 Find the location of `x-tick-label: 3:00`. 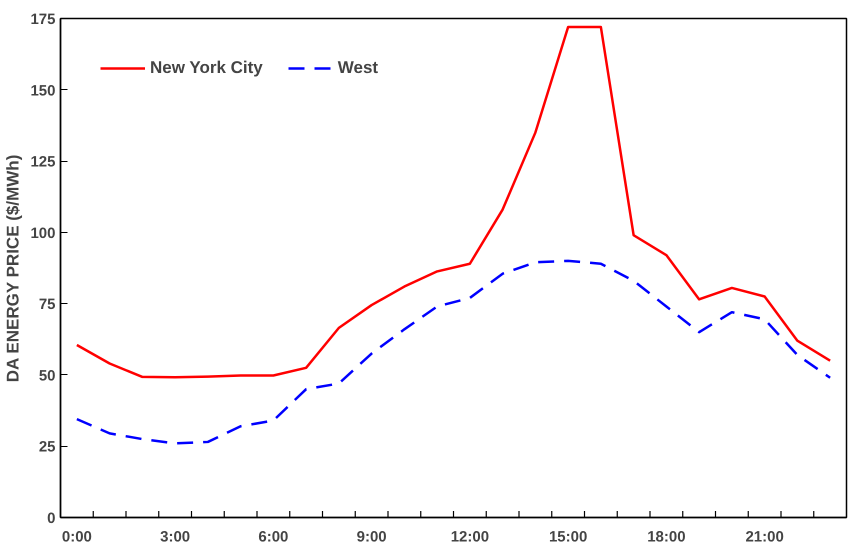

x-tick-label: 3:00 is located at coordinates (175, 537).